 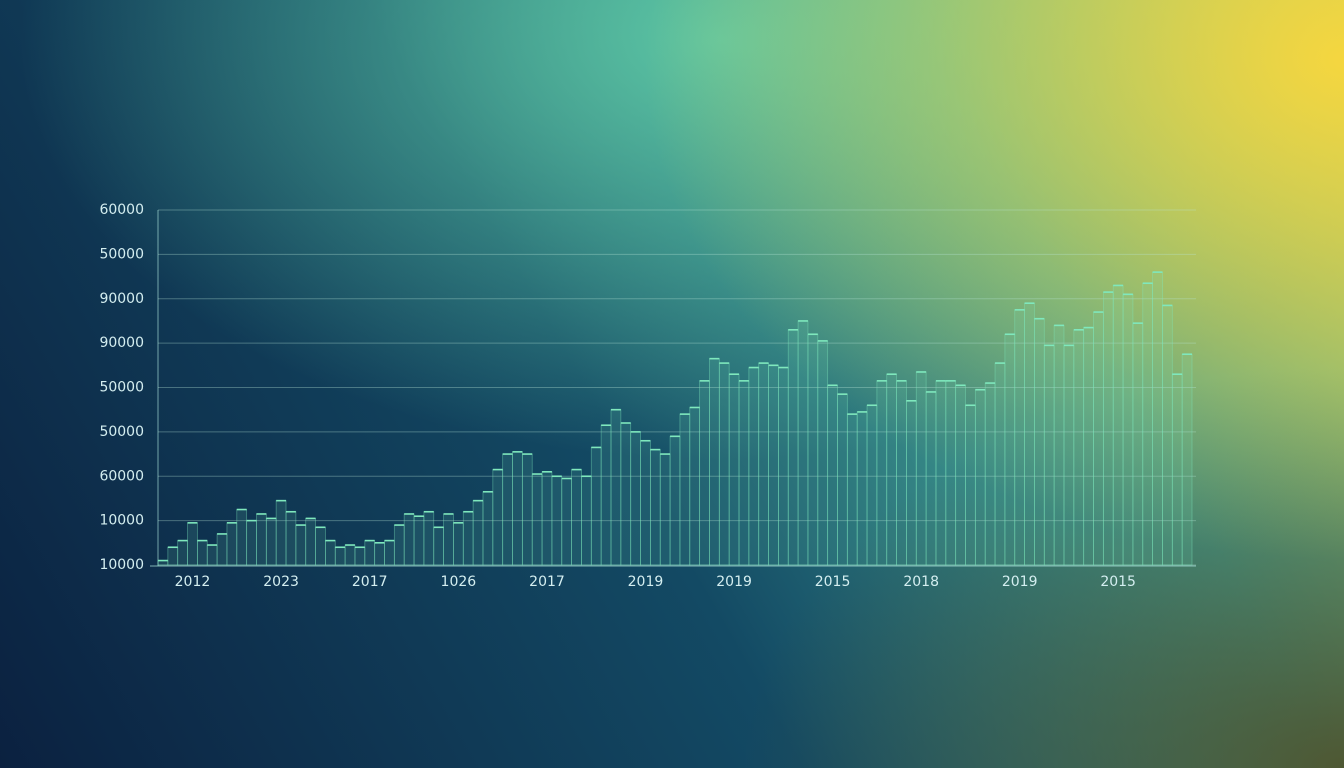 What do you see at coordinates (281, 582) in the screenshot?
I see `x-tick-label: 2023` at bounding box center [281, 582].